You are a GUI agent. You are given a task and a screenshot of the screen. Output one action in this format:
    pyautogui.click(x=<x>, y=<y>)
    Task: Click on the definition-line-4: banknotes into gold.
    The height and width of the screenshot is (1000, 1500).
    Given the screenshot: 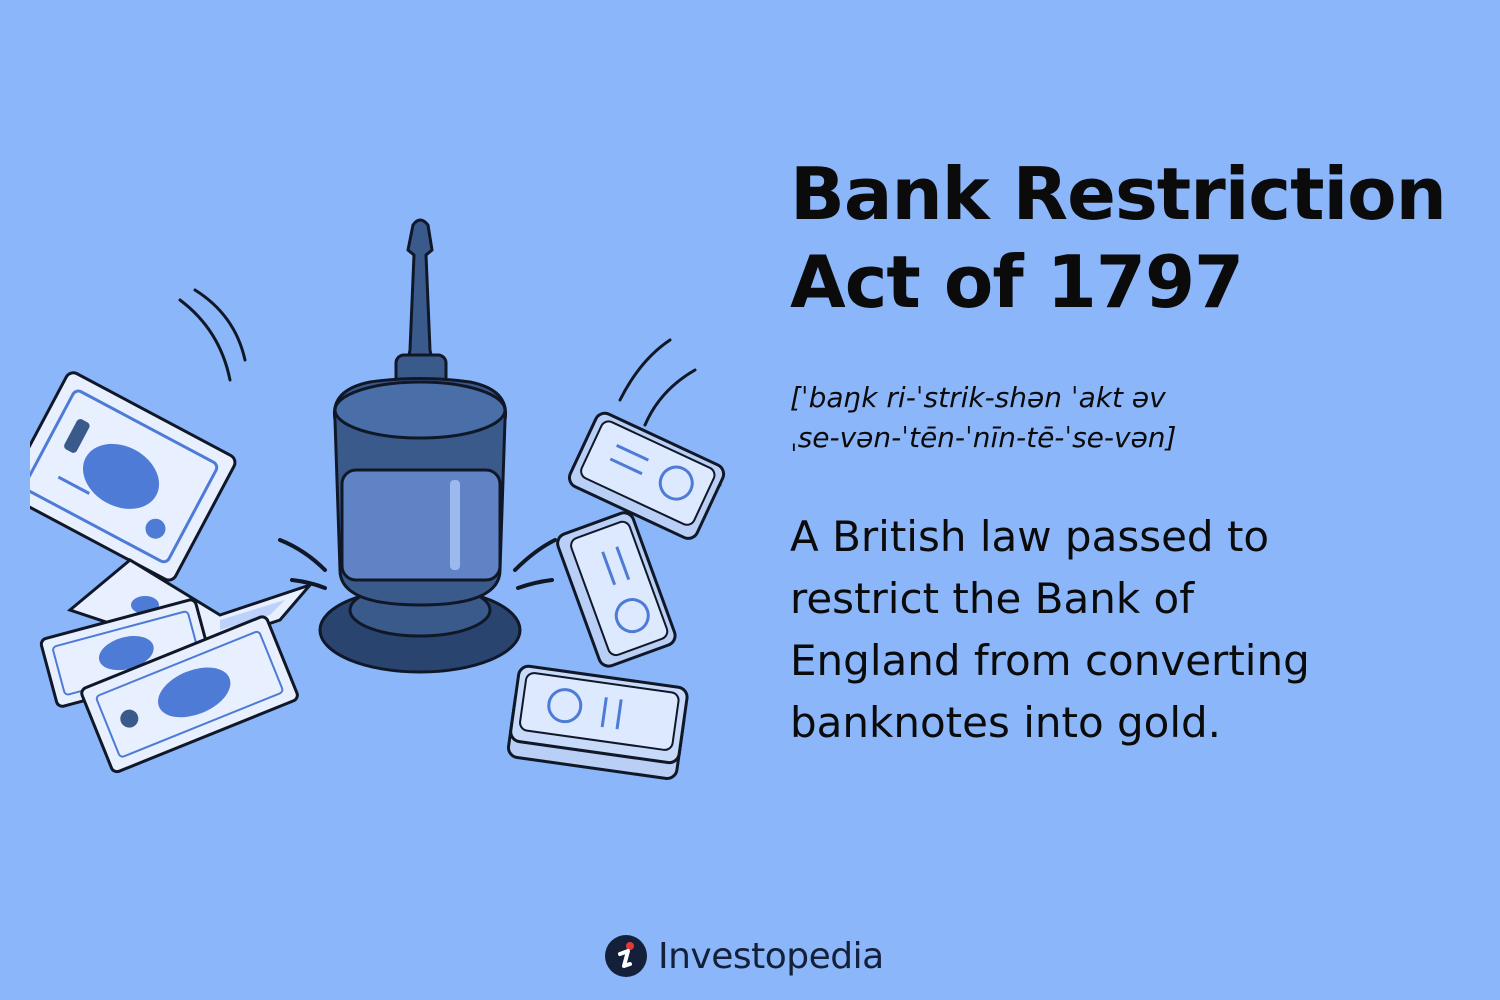 What is the action you would take?
    pyautogui.click(x=1006, y=722)
    